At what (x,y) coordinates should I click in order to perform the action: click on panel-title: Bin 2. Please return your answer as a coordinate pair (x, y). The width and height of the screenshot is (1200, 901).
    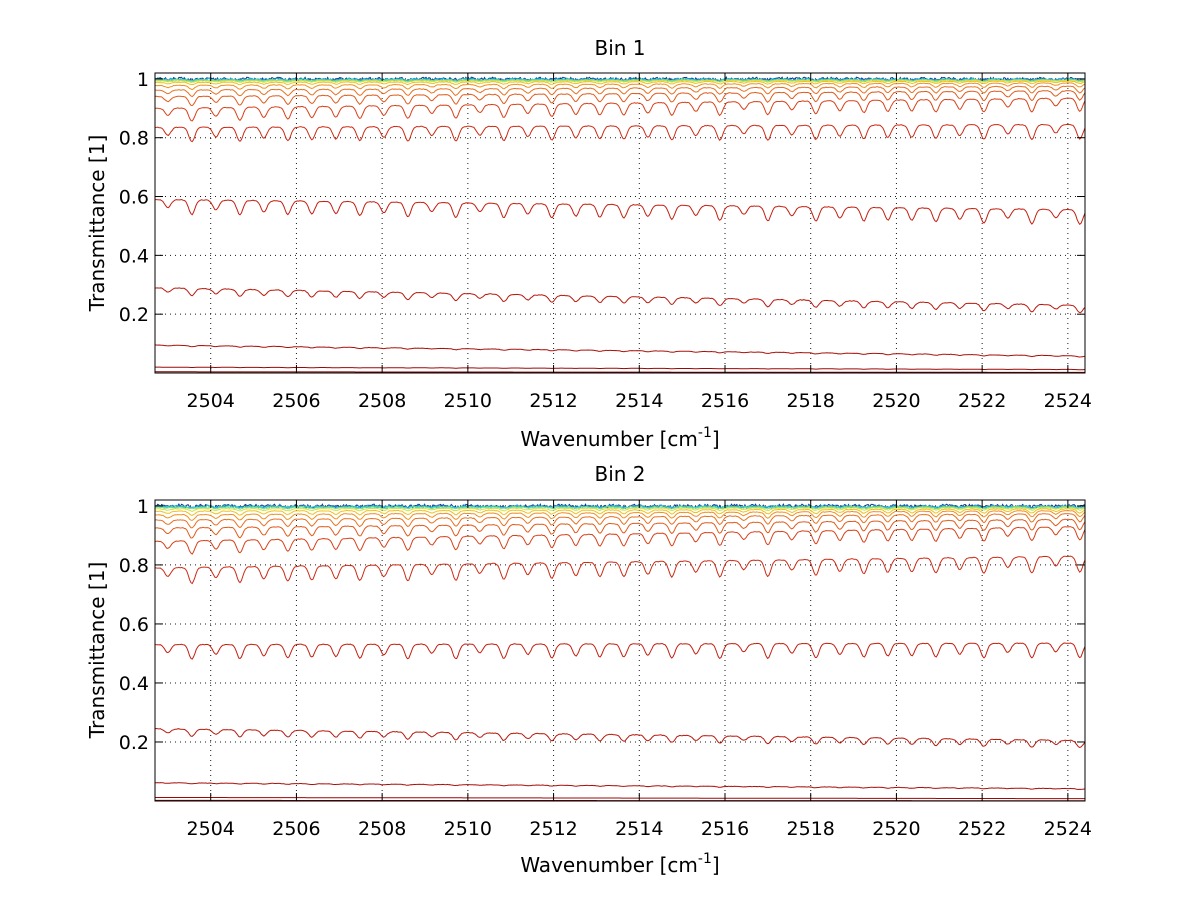
    Looking at the image, I should click on (619, 474).